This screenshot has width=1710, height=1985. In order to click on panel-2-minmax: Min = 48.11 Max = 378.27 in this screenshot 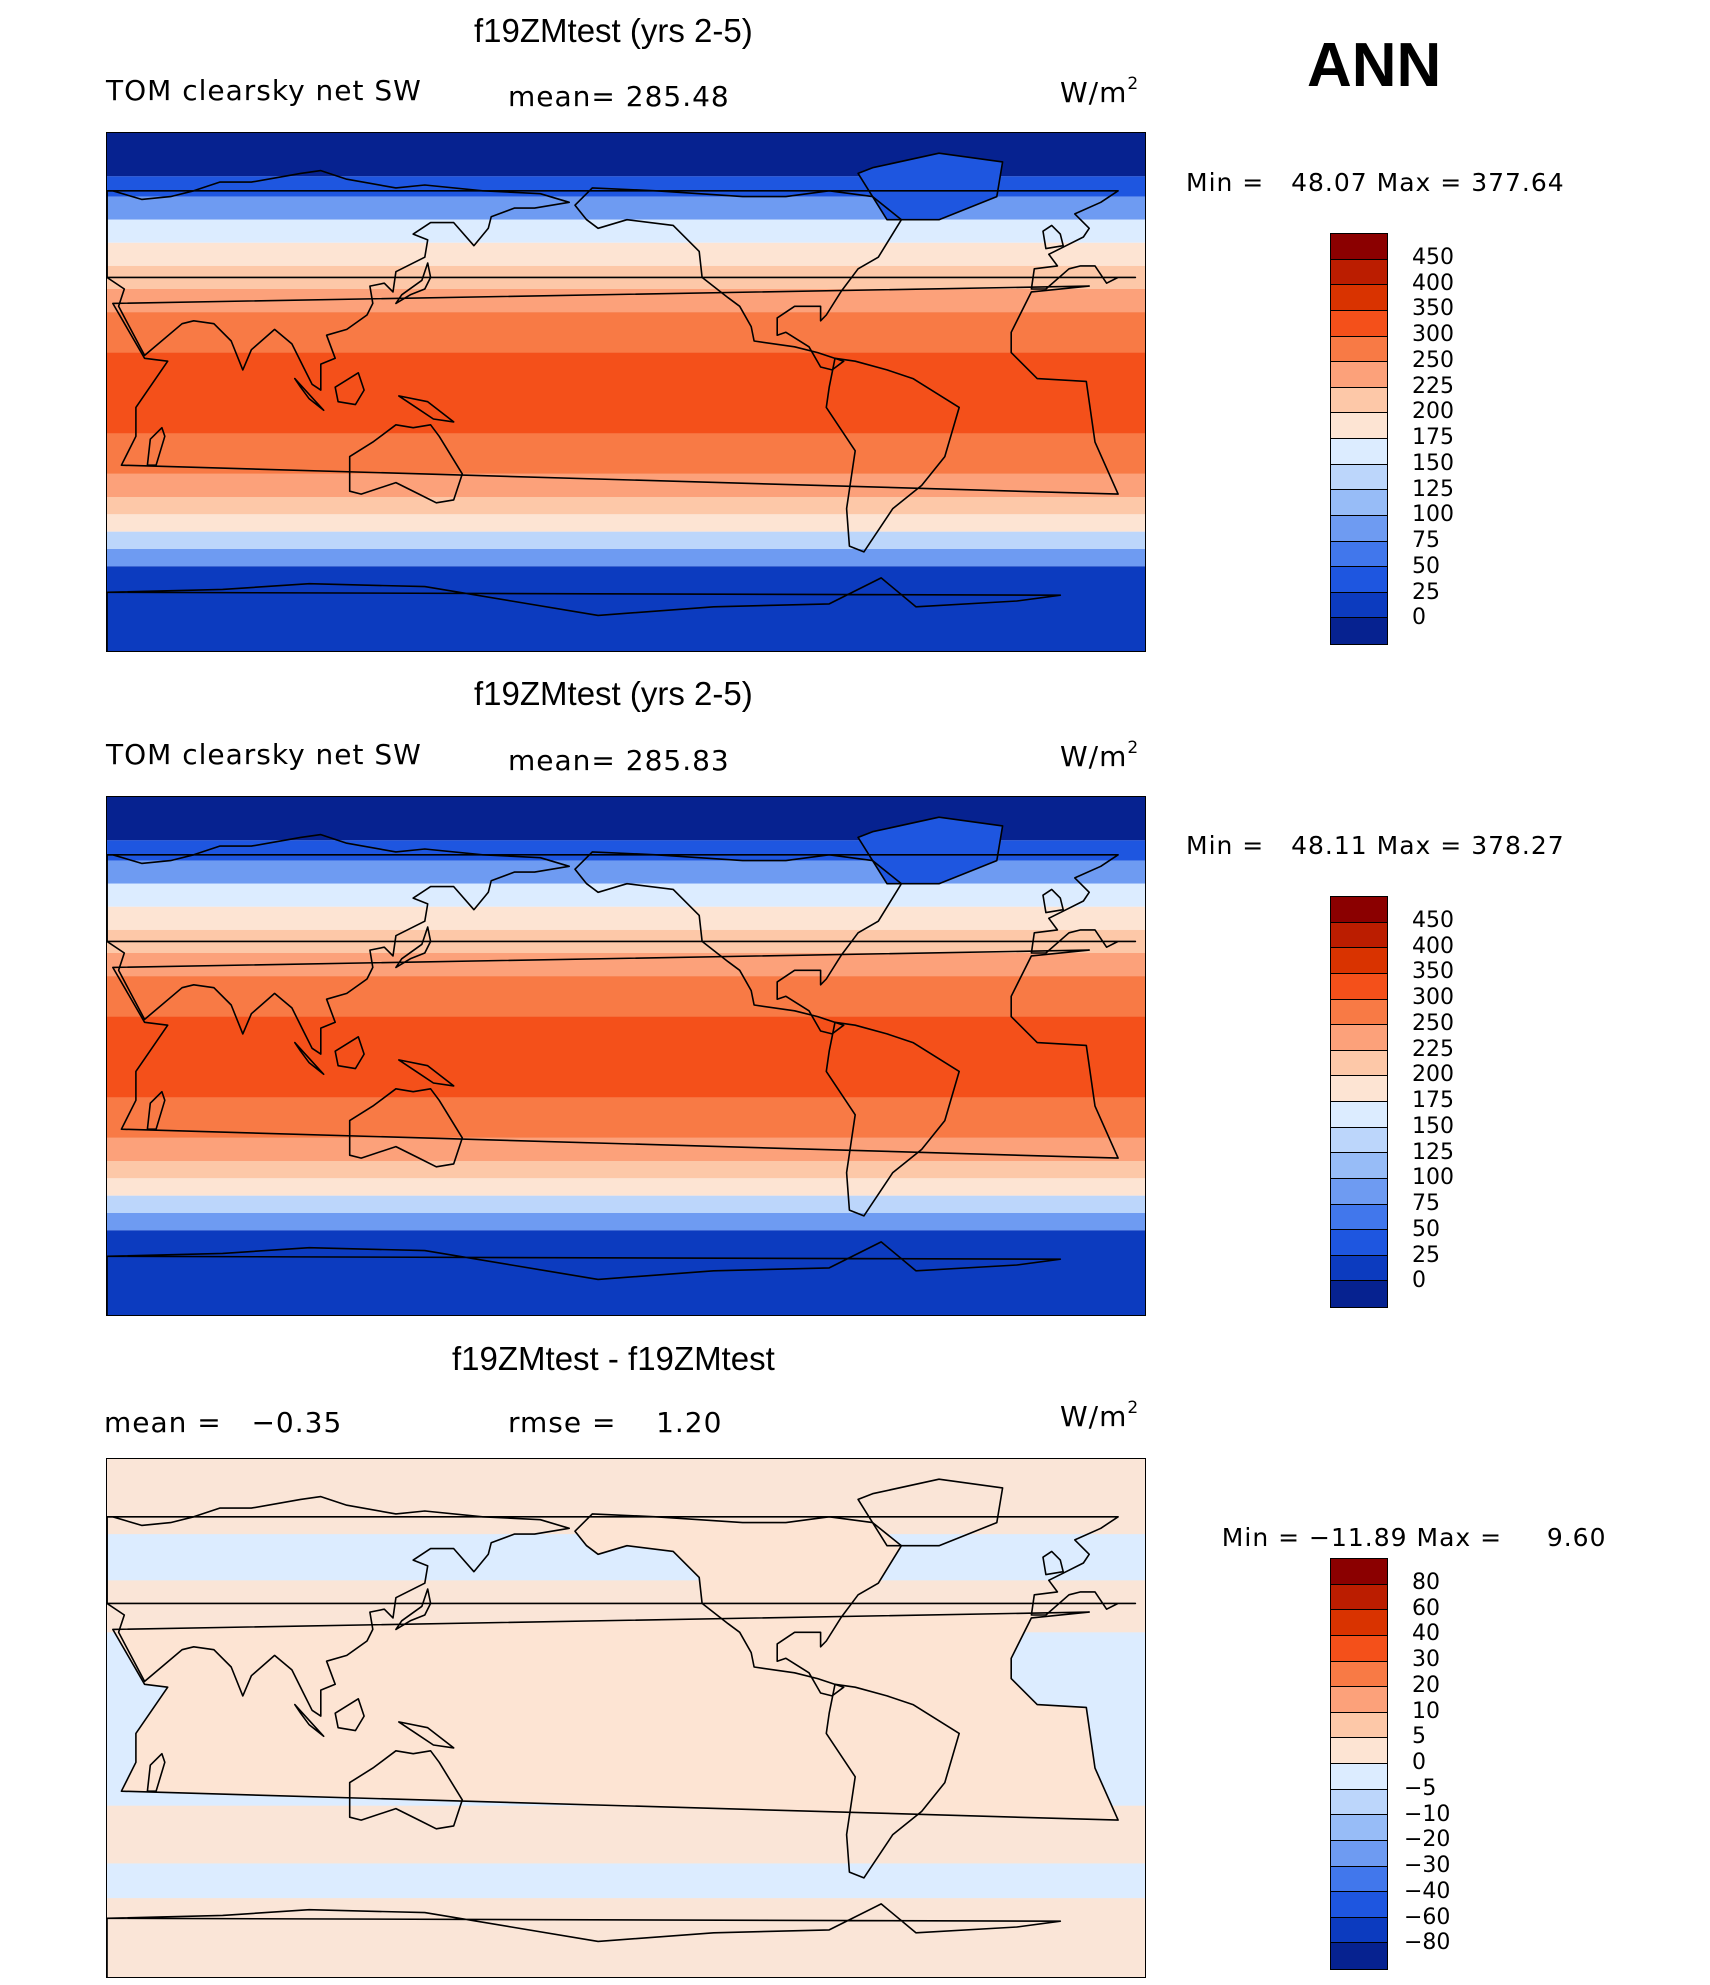, I will do `click(1375, 845)`.